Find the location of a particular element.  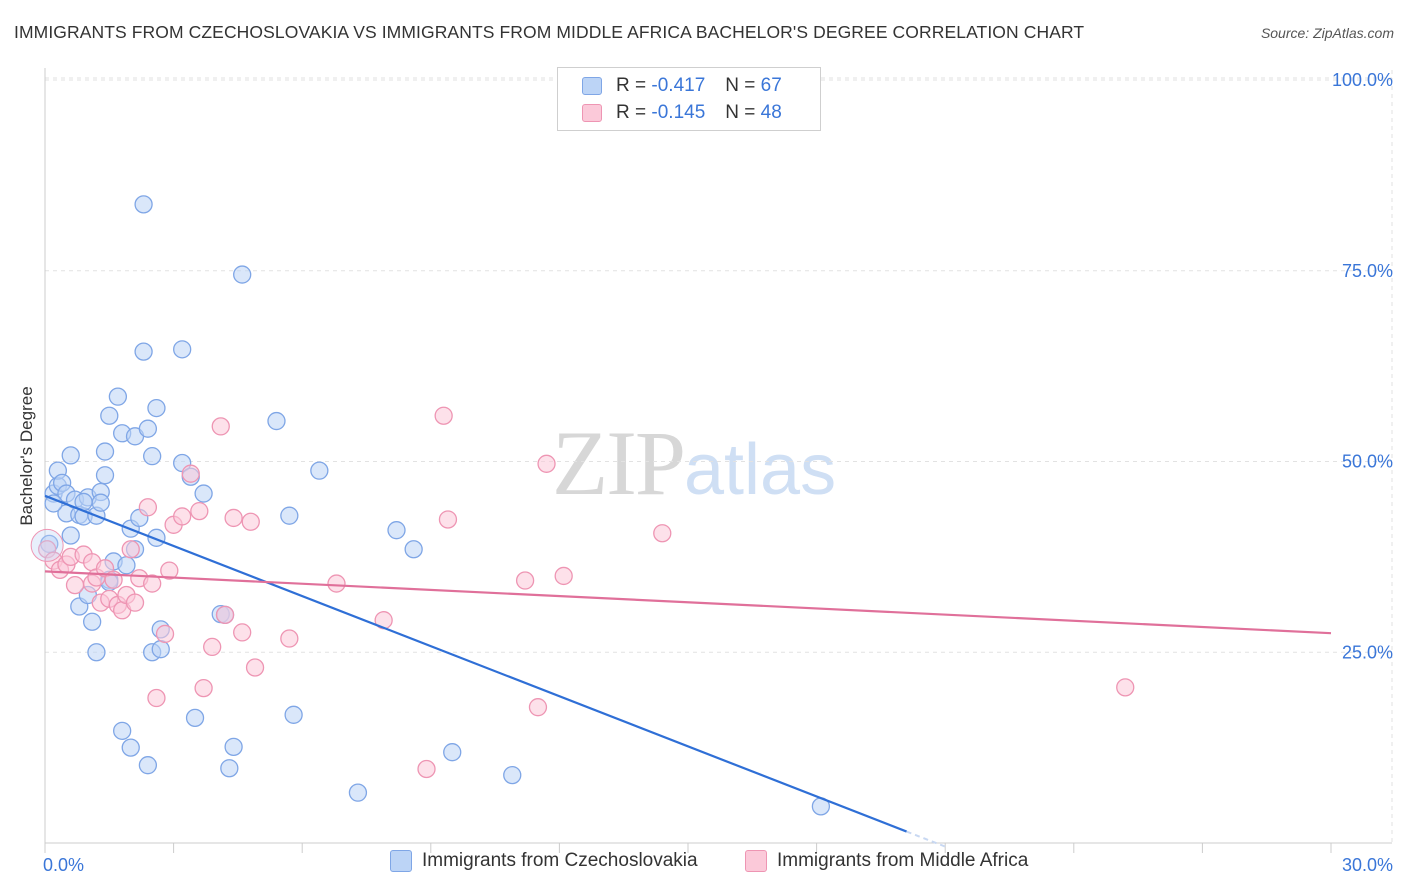

y-tick-label: 50.0% is located at coordinates (1367, 462).